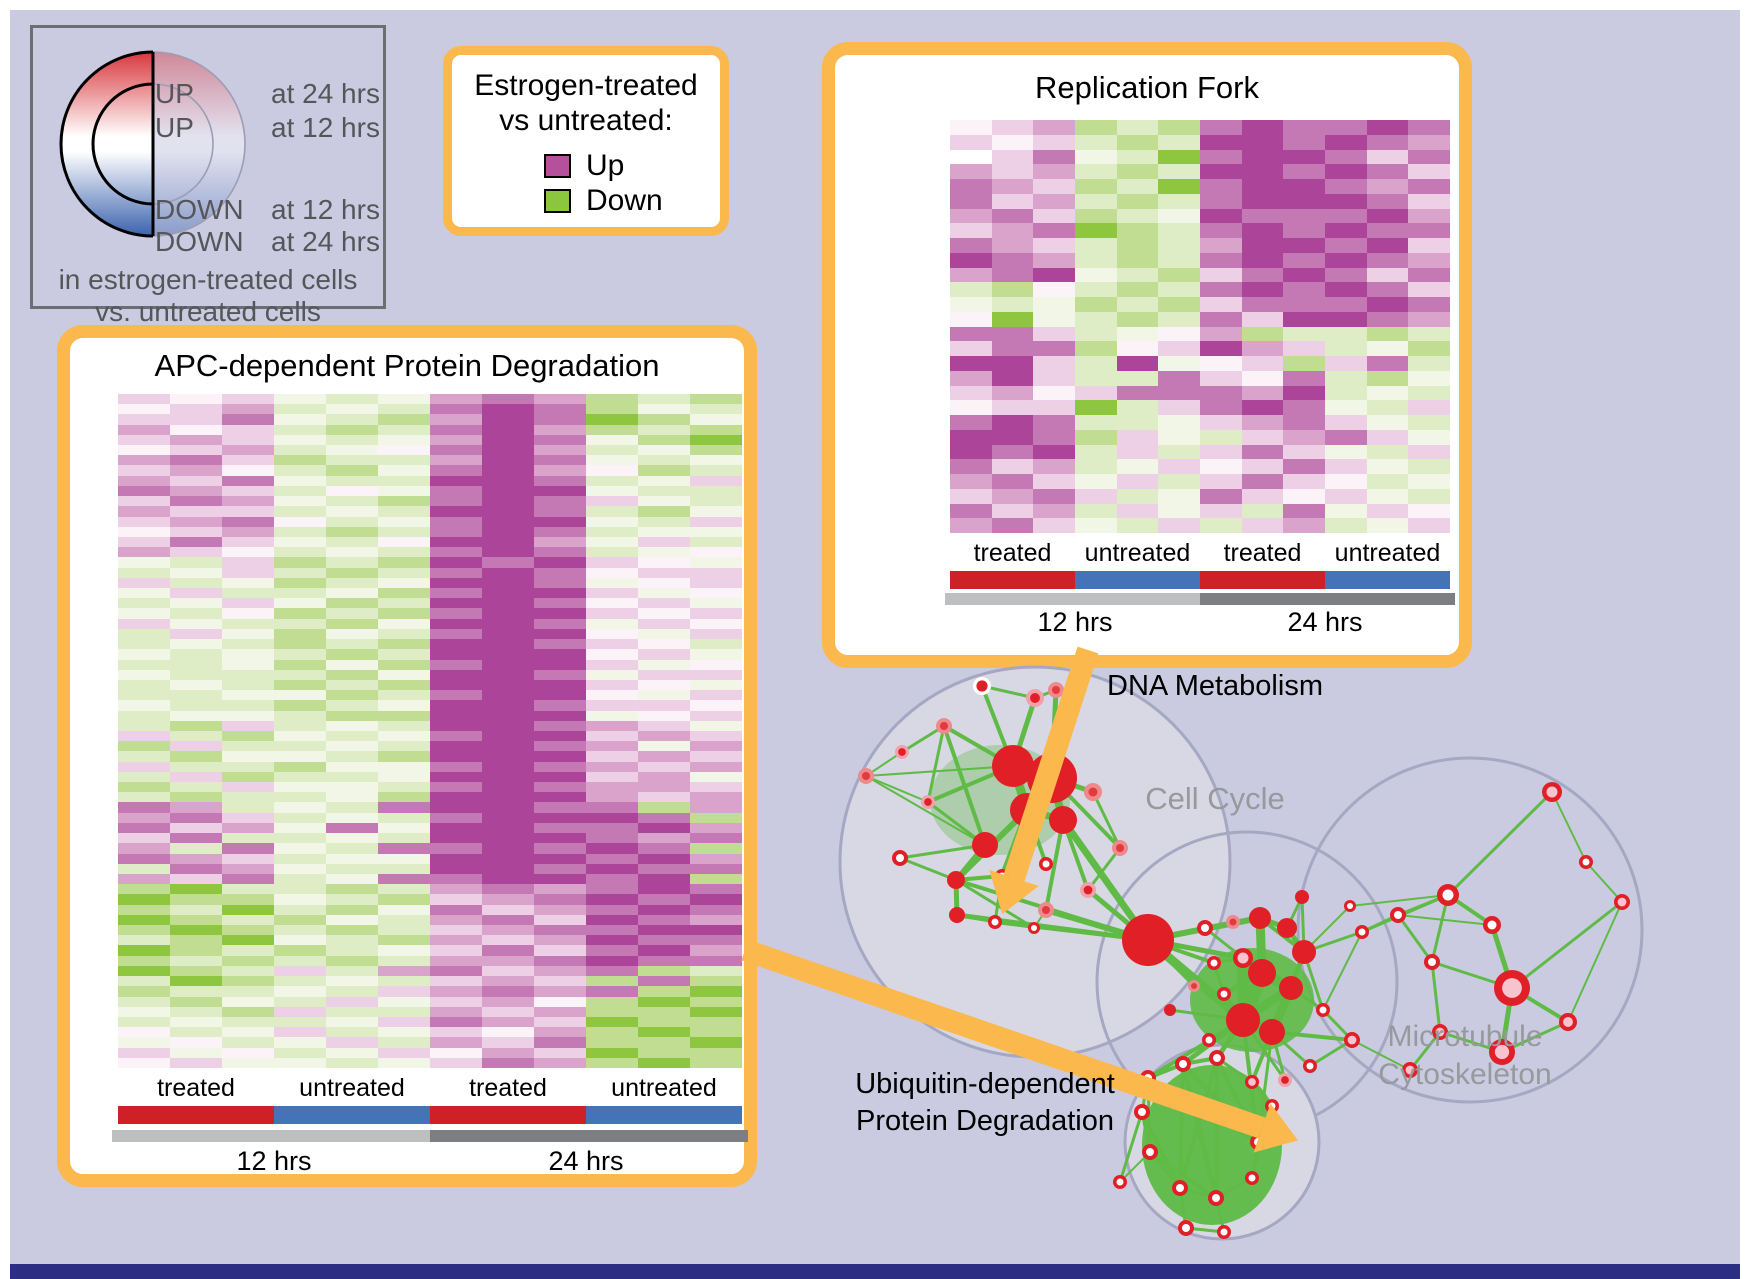  I want to click on dna-metabolism-label: DNA Metabolism, so click(1215, 686).